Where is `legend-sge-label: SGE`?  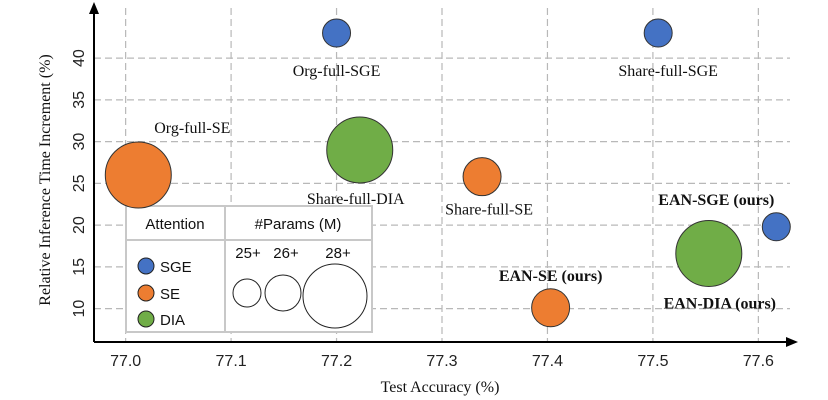
legend-sge-label: SGE is located at coordinates (176, 267).